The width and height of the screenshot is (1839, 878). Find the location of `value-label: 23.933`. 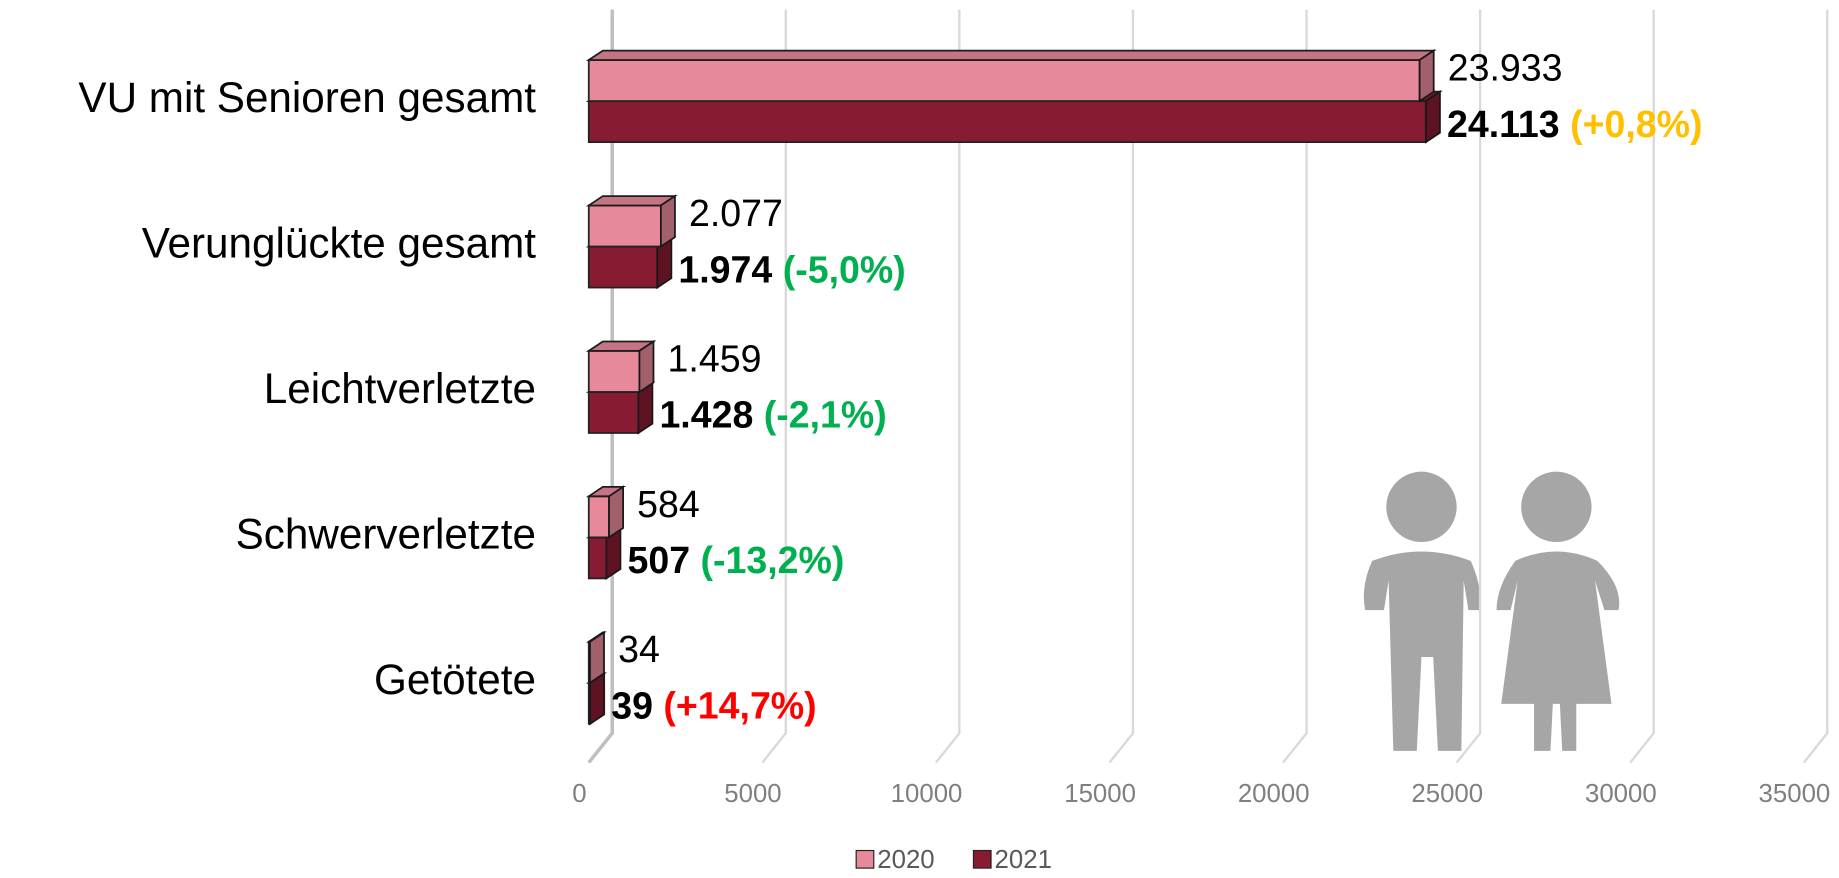

value-label: 23.933 is located at coordinates (1505, 67).